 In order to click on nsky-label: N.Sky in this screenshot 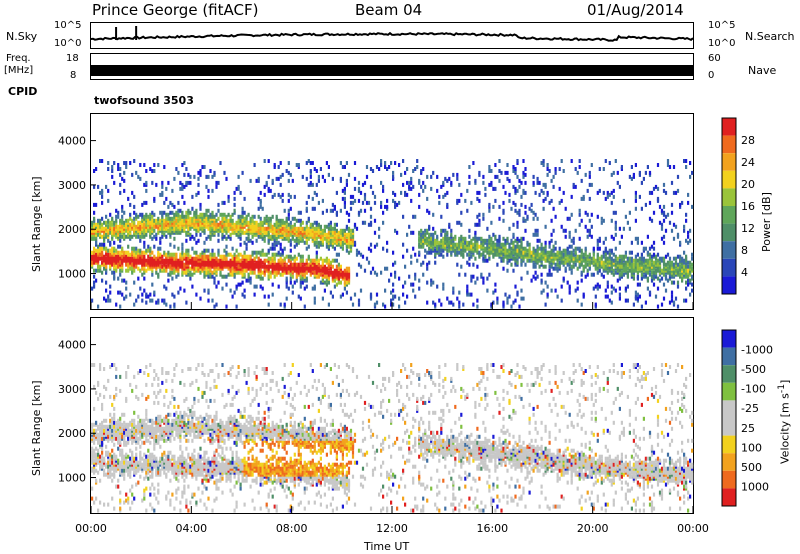, I will do `click(22, 36)`.